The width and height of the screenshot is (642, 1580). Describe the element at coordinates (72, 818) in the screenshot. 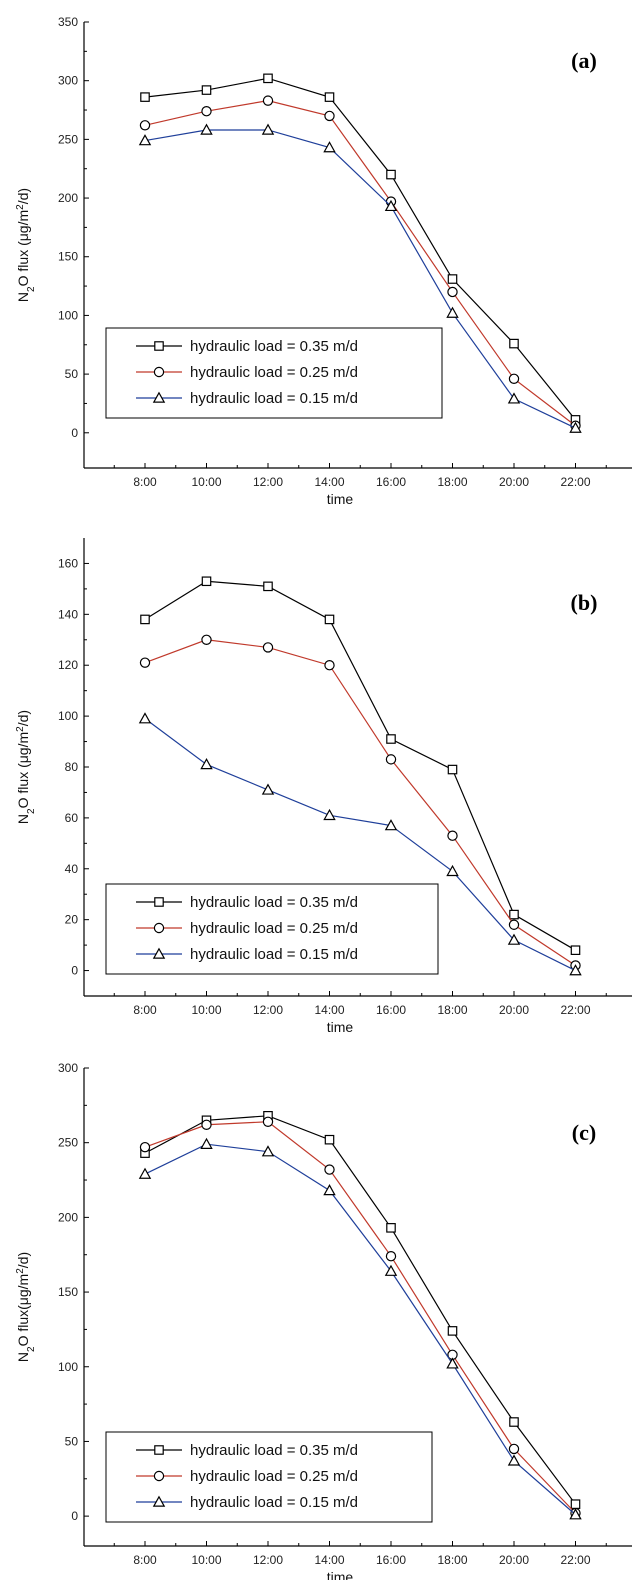

I see `y-tick-label: 60` at that location.